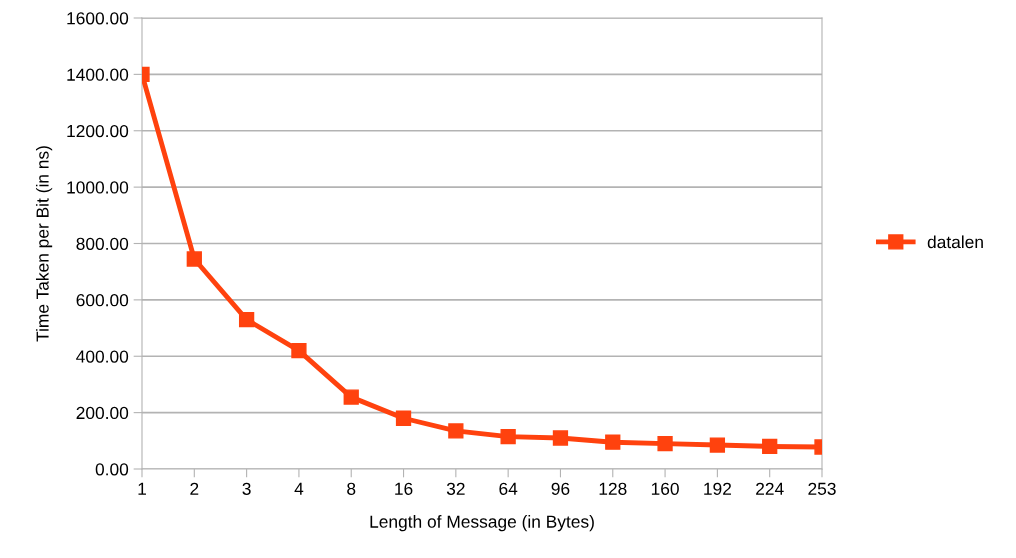  What do you see at coordinates (98, 74) in the screenshot?
I see `y-tick-label: 1400.00` at bounding box center [98, 74].